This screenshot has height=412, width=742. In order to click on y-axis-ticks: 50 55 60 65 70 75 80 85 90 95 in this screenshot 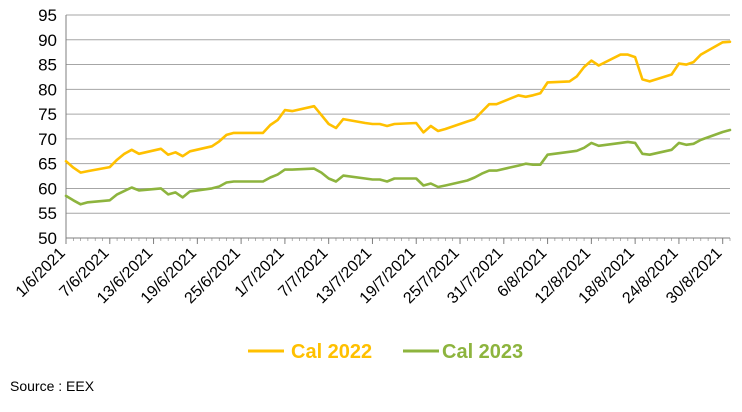, I will do `click(47, 127)`.